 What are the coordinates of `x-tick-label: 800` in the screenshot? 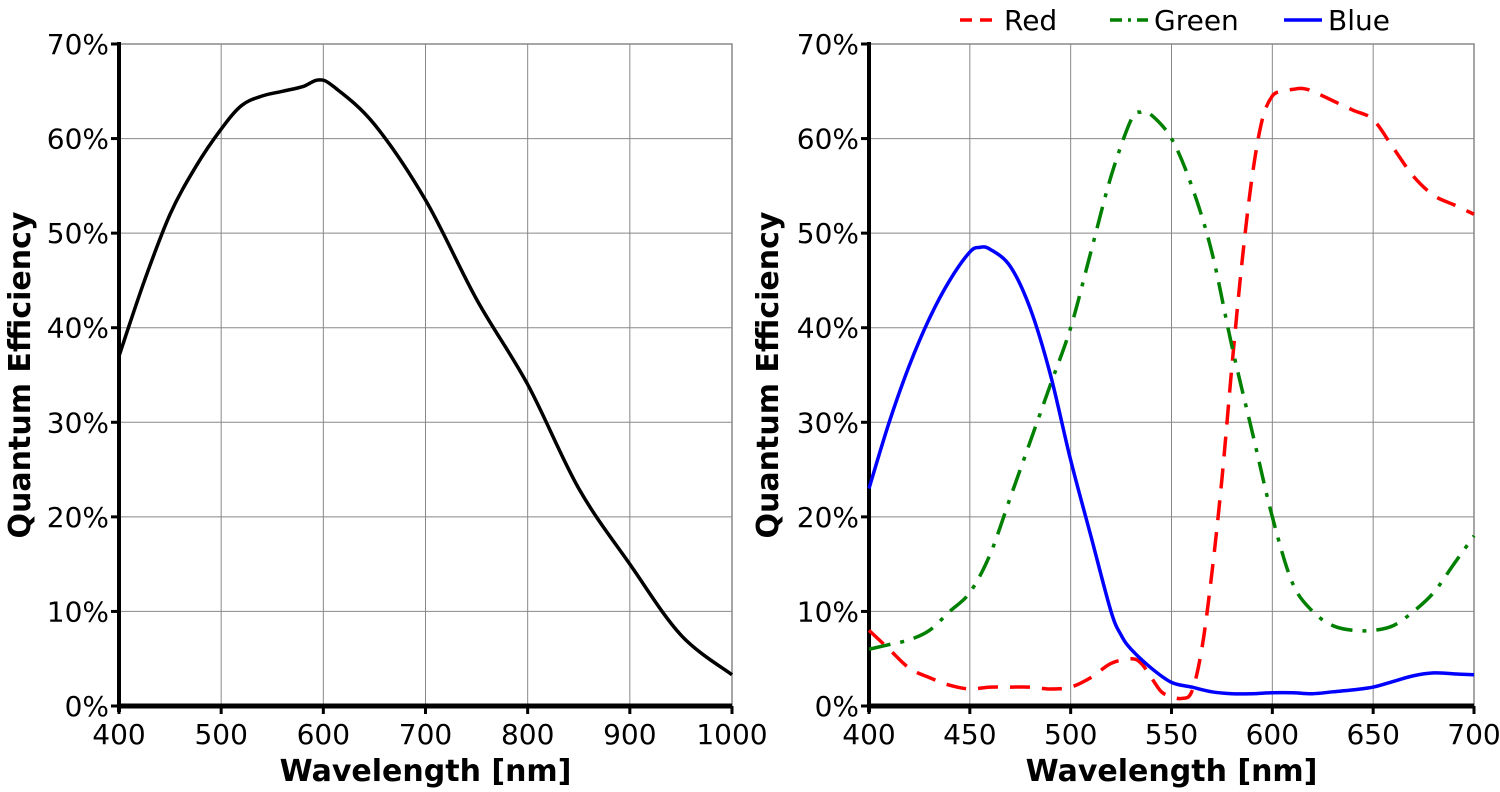 It's located at (527, 734).